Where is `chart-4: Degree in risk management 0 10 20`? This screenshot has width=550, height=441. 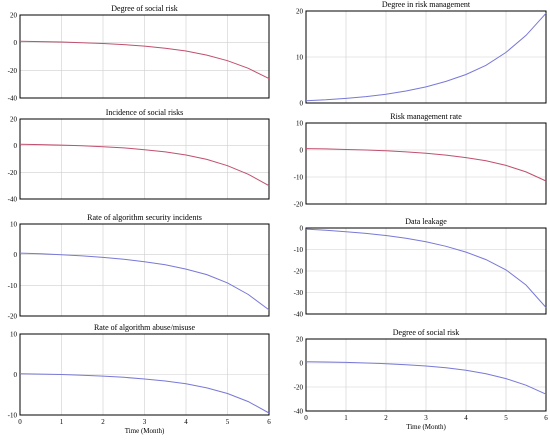
chart-4: Degree in risk management 0 10 20 is located at coordinates (421, 54).